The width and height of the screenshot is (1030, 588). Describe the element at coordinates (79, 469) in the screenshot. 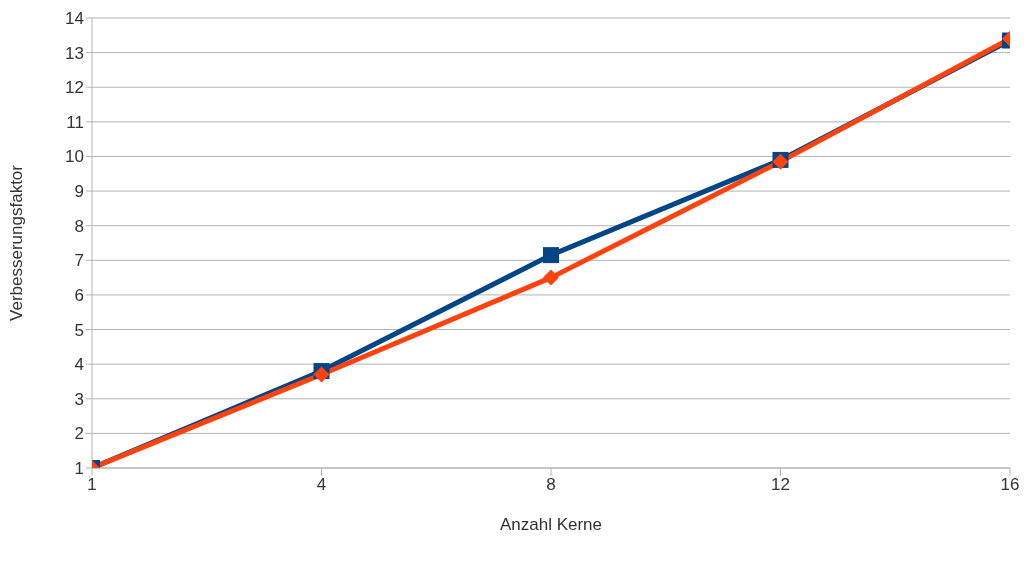

I see `y-tick-label: 1` at that location.